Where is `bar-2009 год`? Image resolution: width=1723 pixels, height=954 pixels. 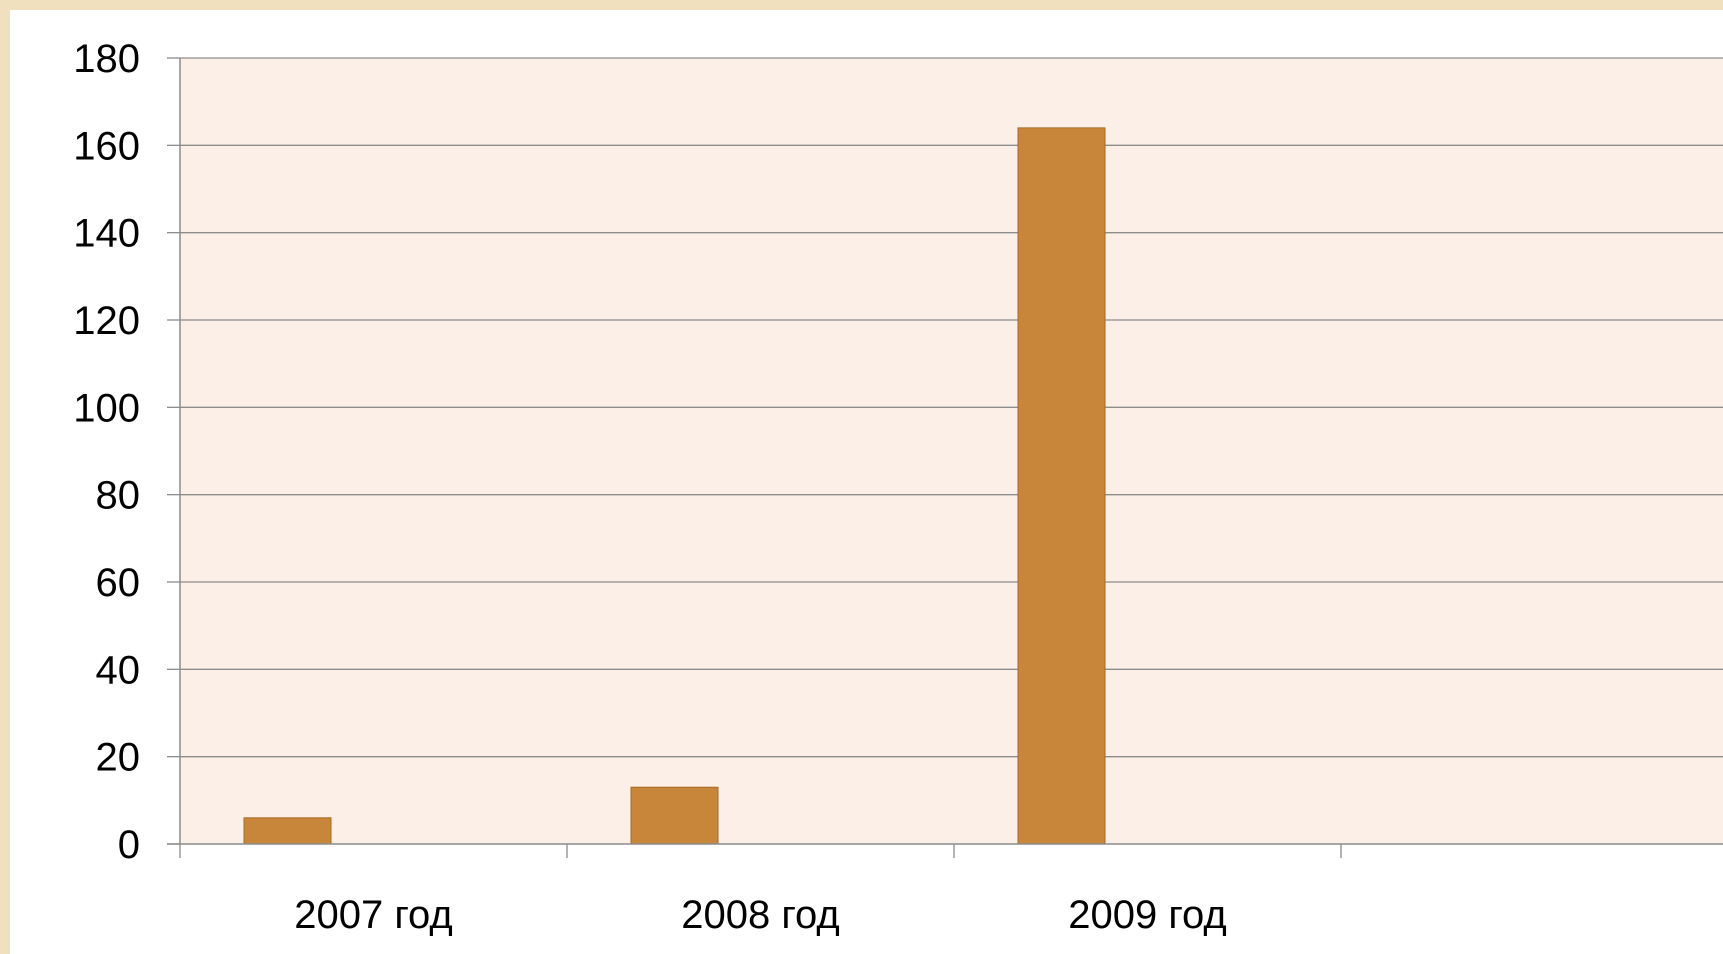 bar-2009 год is located at coordinates (1061, 486).